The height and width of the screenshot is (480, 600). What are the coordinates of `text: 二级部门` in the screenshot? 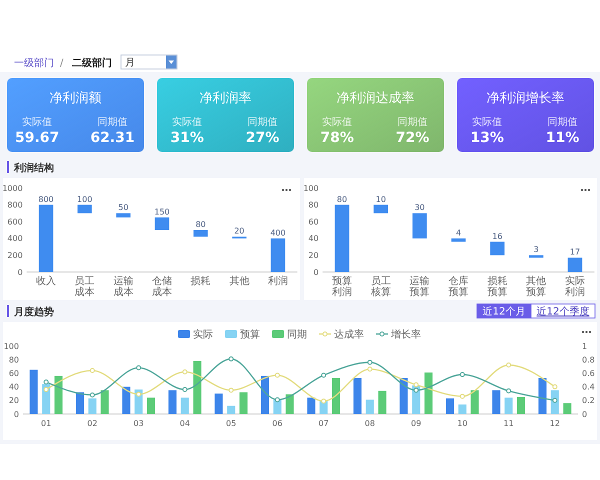 It's located at (92, 63).